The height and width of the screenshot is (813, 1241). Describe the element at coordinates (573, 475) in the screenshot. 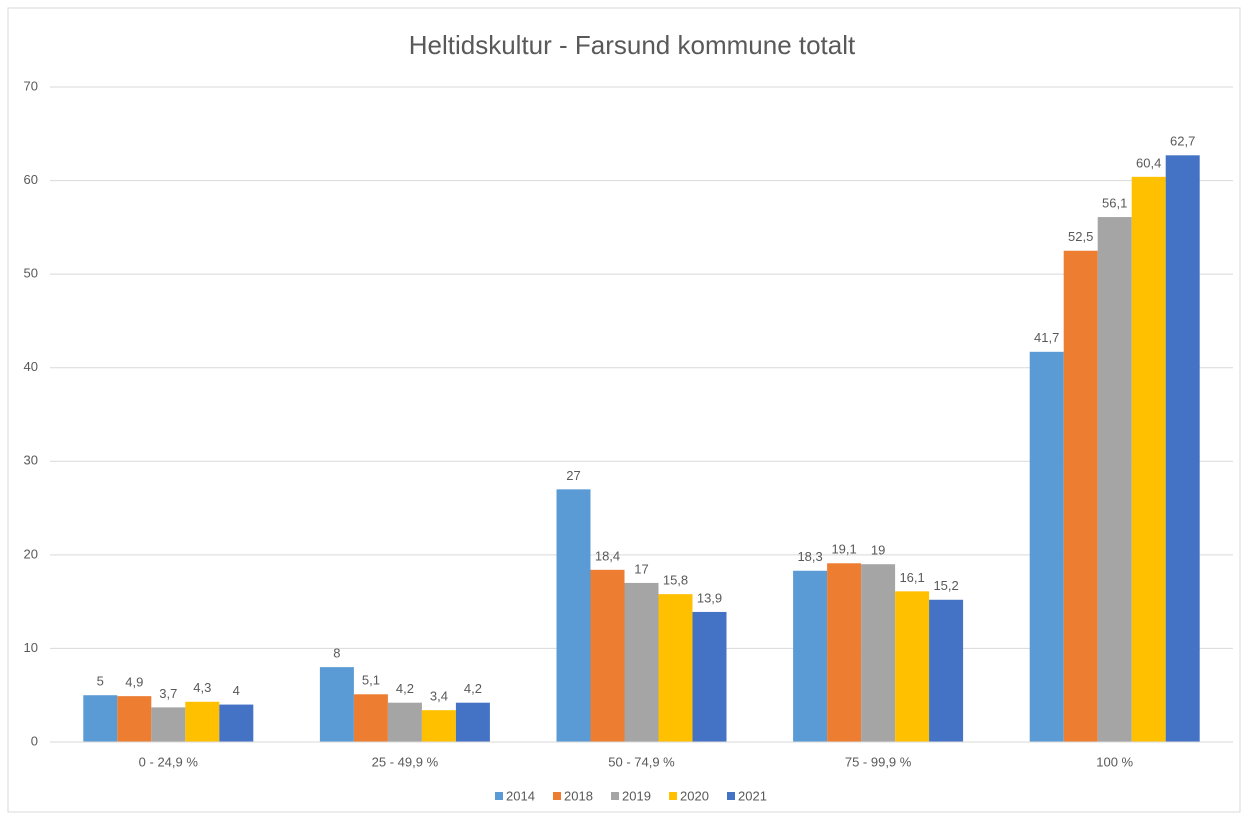

I see `data-label: 27` at that location.